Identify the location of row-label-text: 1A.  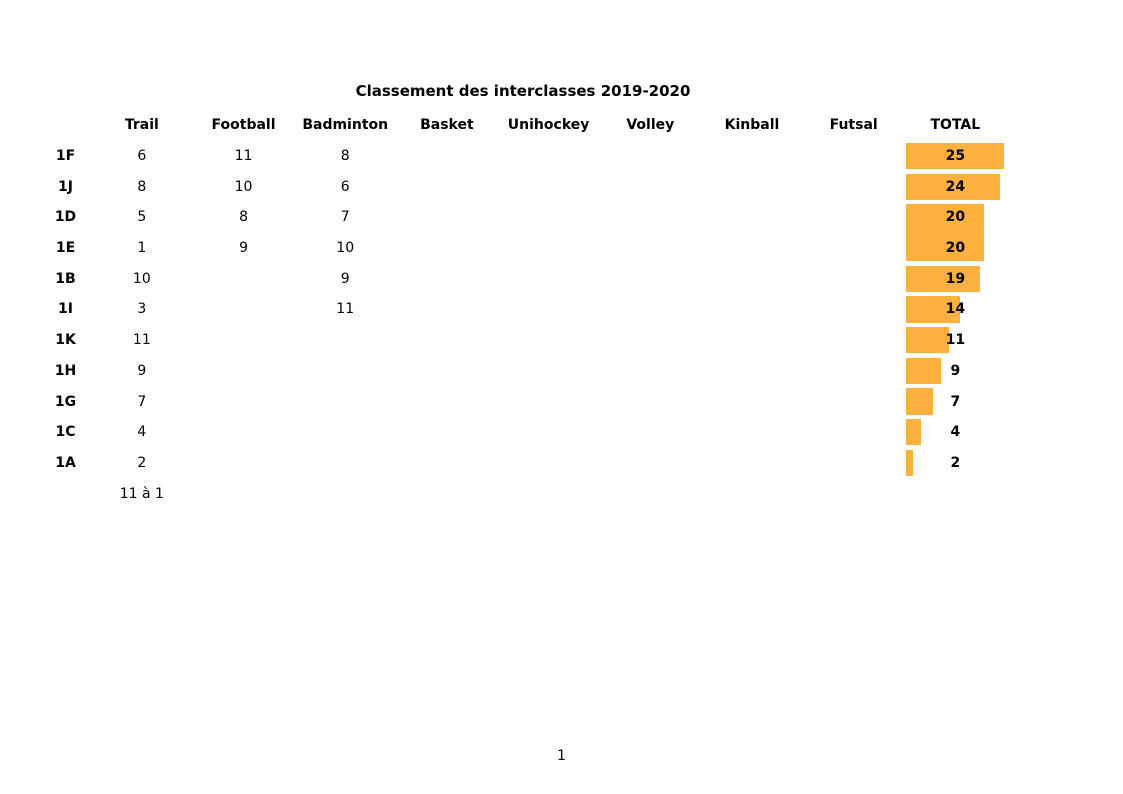
(65, 462).